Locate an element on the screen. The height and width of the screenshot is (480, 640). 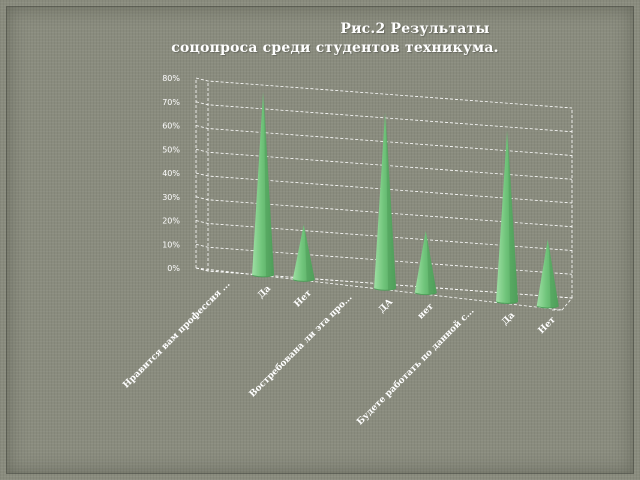
x-category-label: ДА is located at coordinates (386, 306).